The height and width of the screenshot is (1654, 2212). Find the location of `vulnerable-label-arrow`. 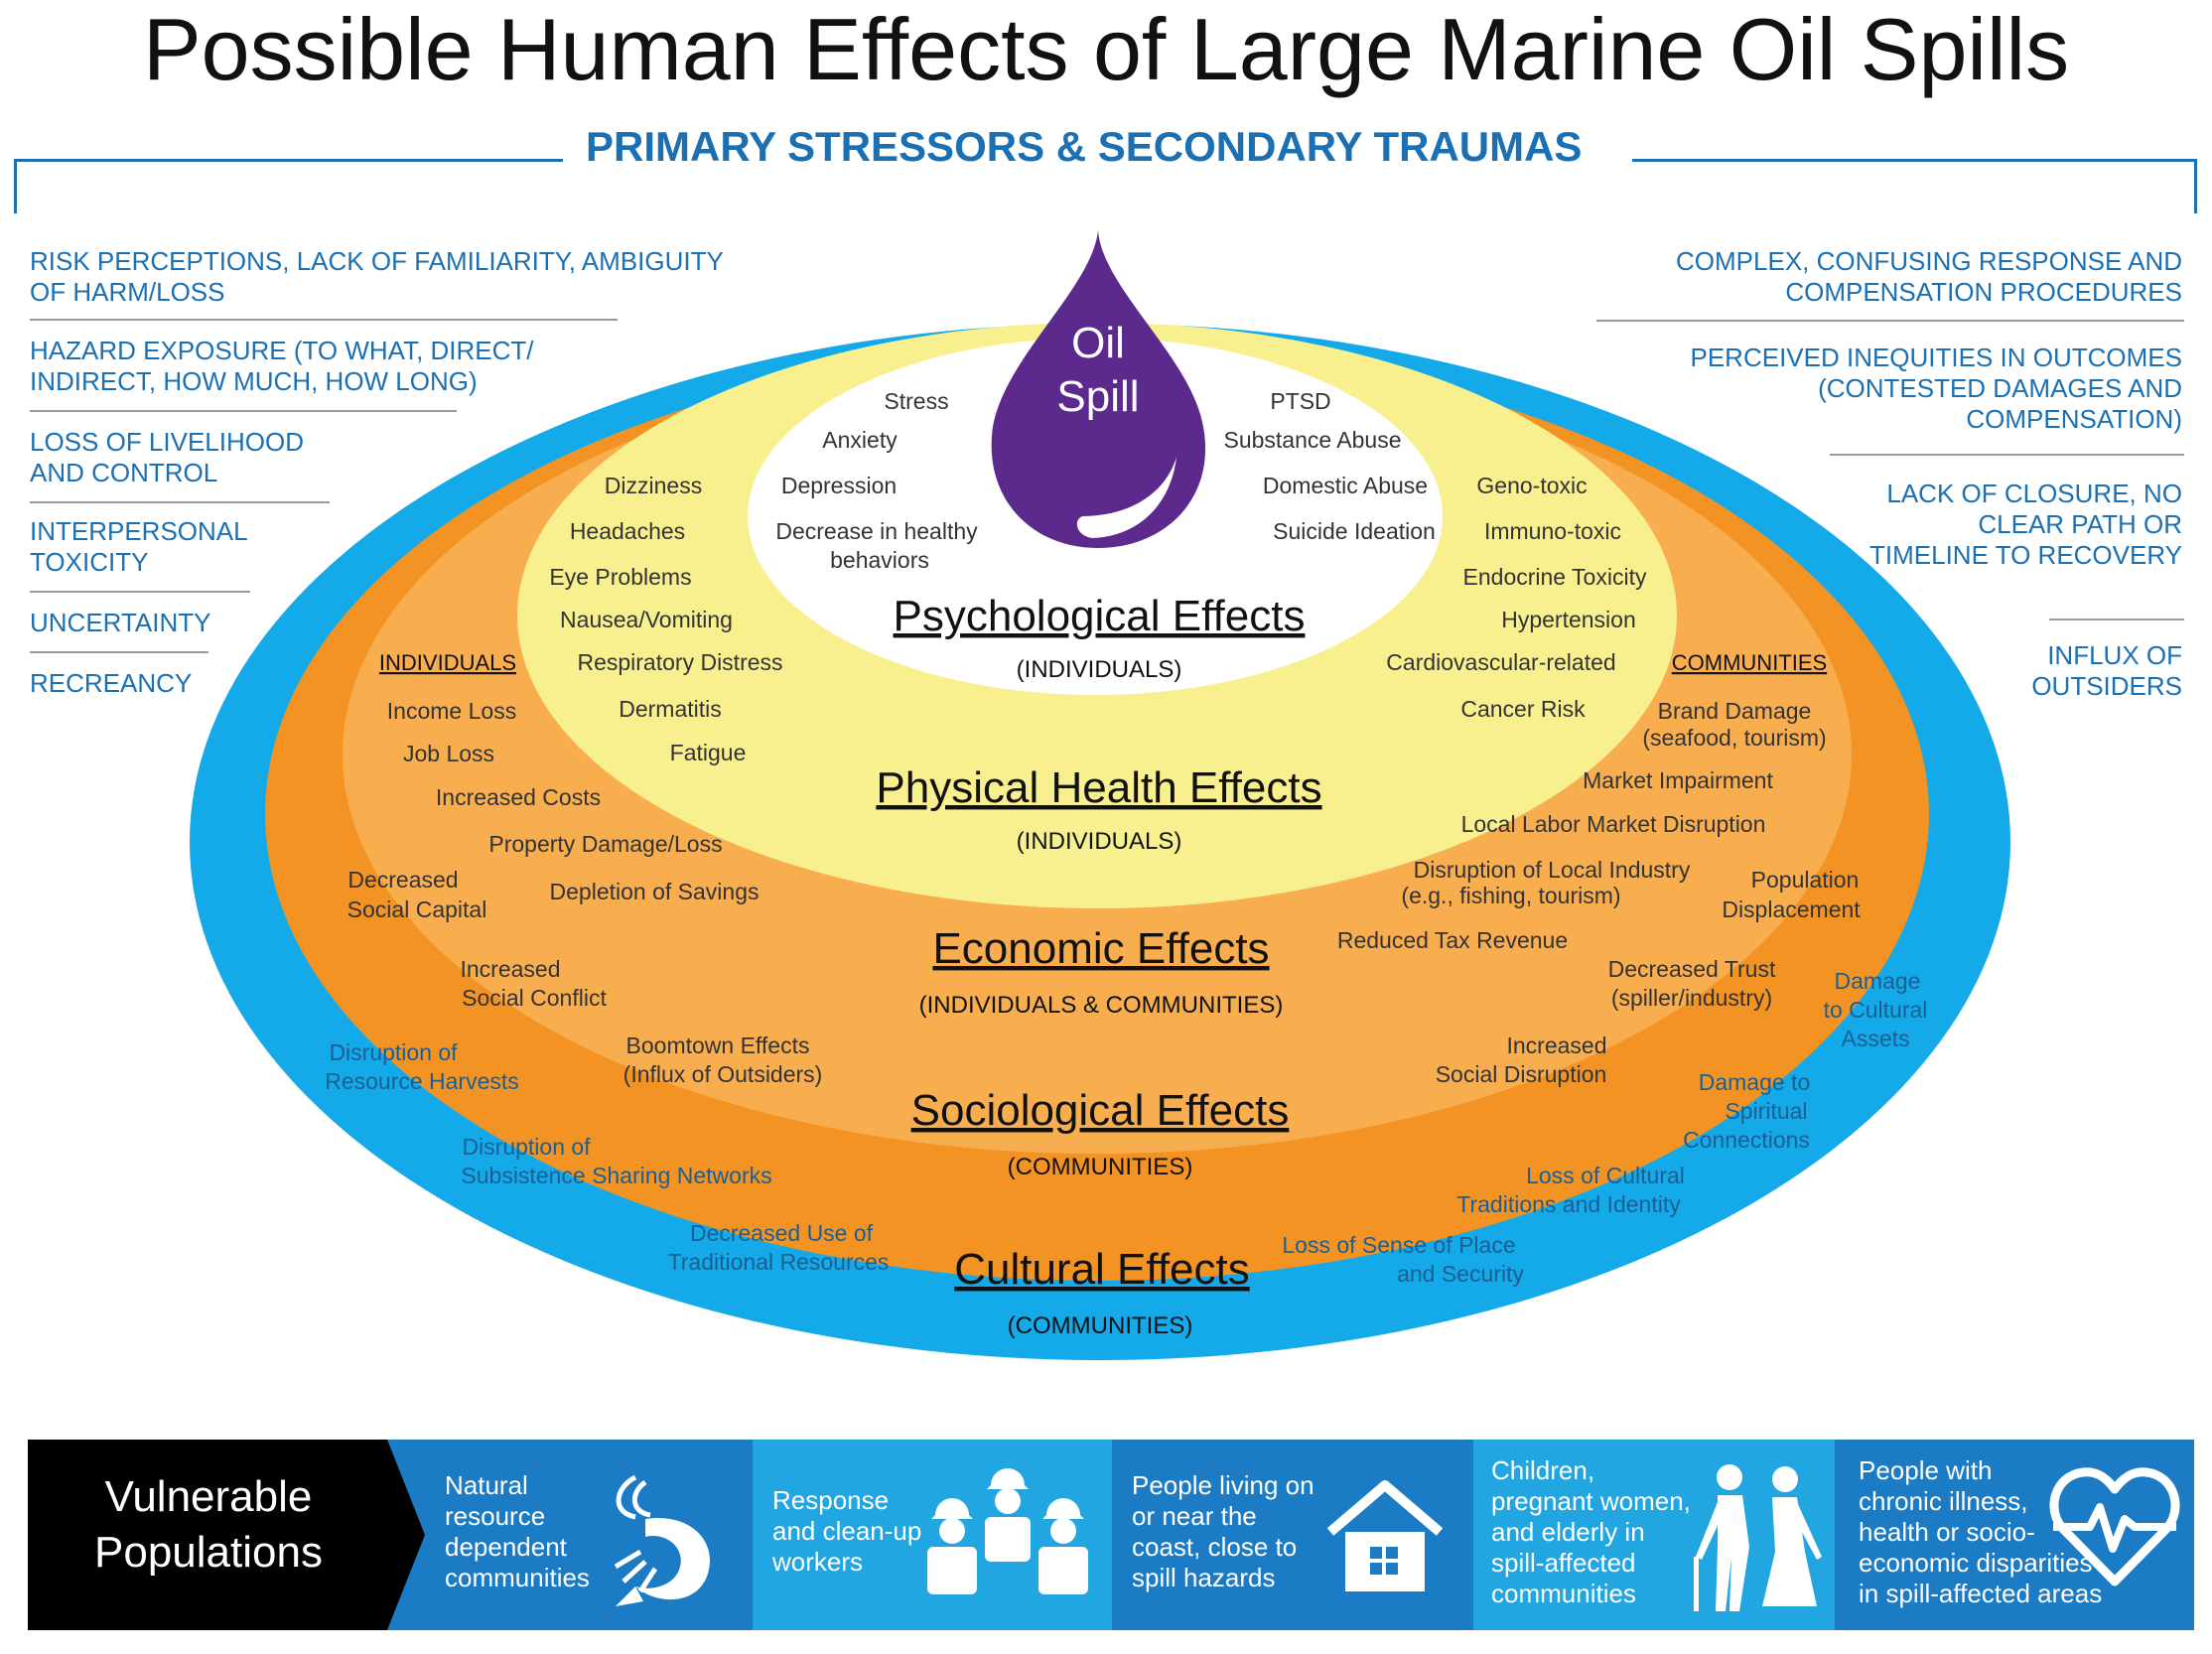

vulnerable-label-arrow is located at coordinates (226, 1535).